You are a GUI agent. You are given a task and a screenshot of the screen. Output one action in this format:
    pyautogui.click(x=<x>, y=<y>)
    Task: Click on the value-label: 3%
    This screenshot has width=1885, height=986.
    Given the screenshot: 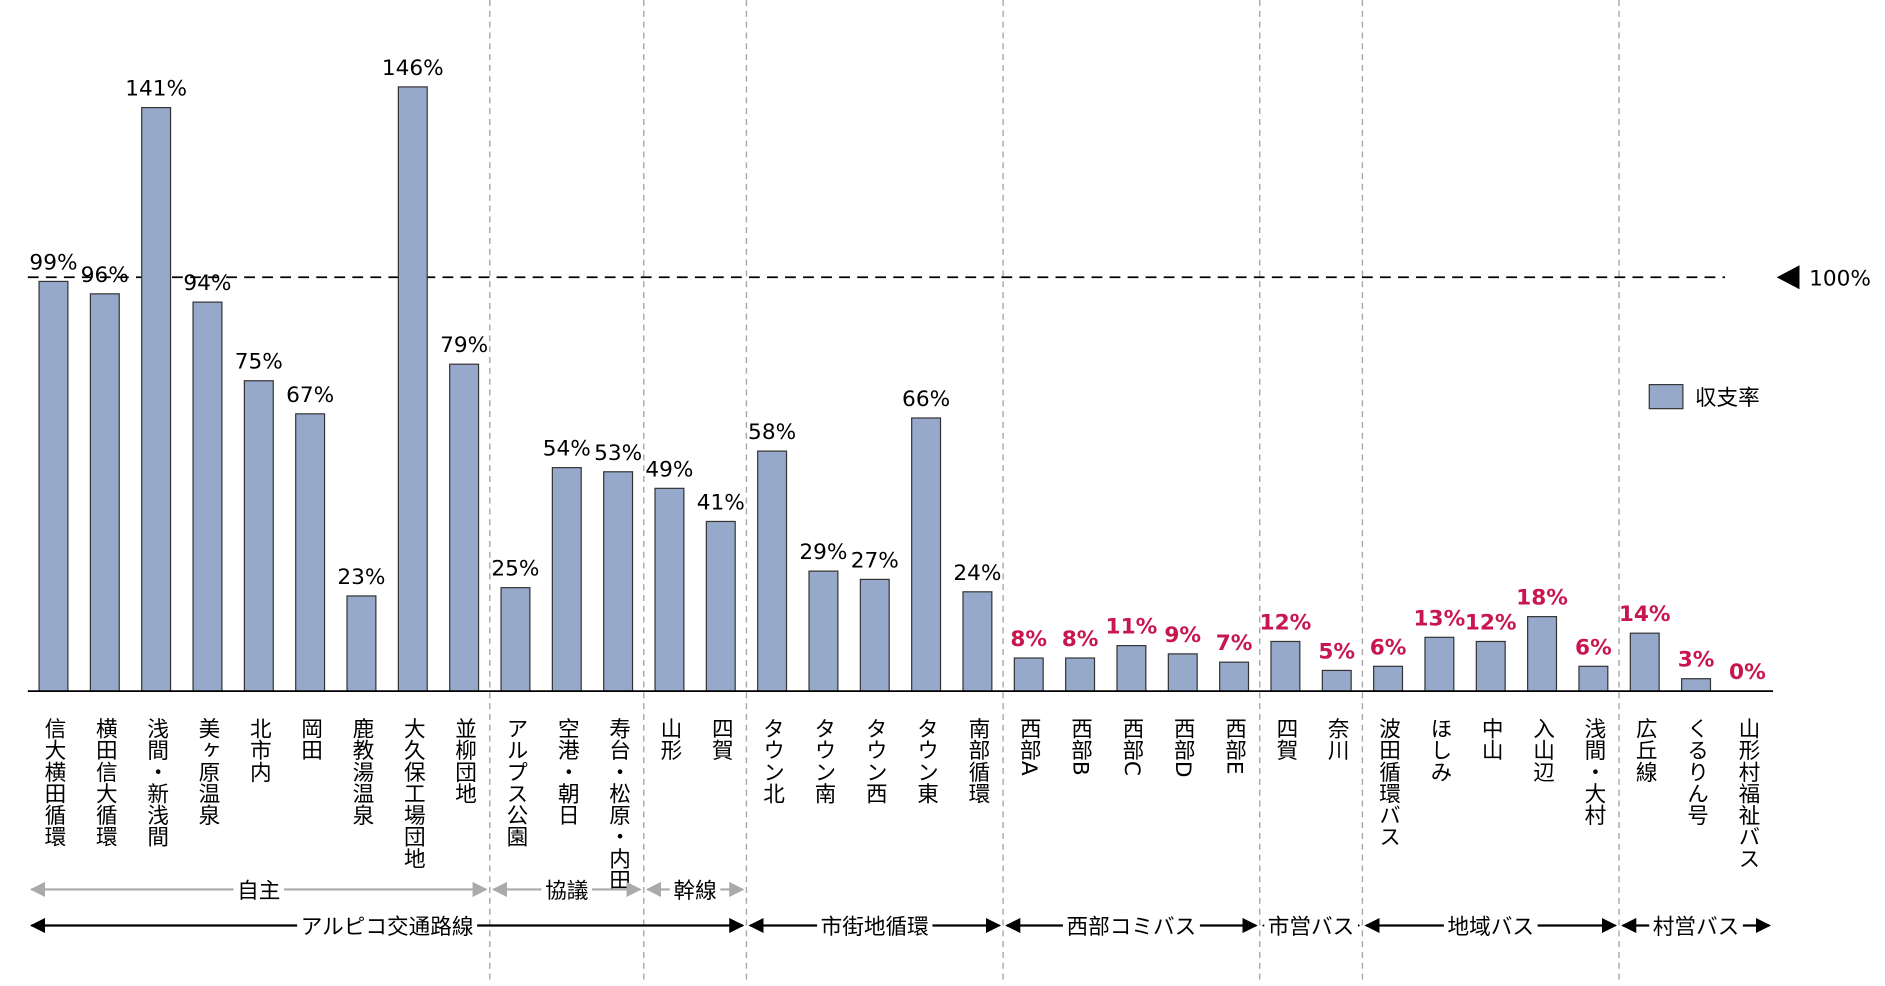 What is the action you would take?
    pyautogui.click(x=1696, y=660)
    